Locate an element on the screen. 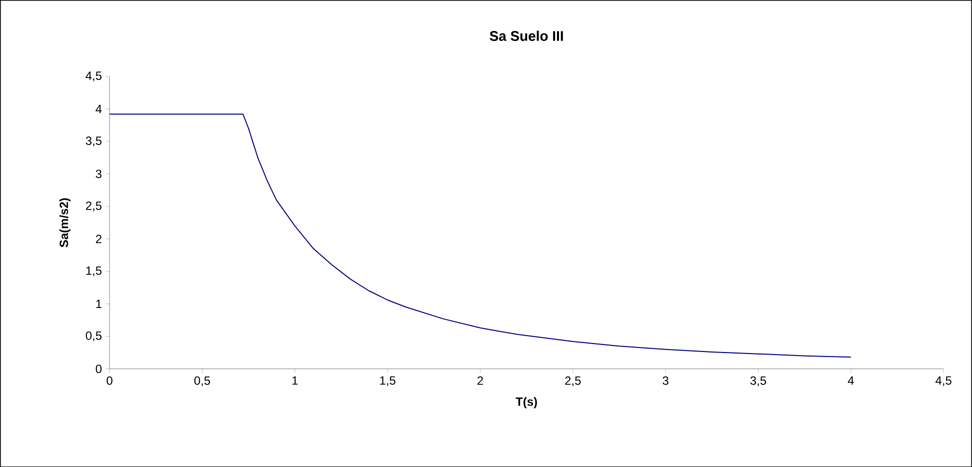 This screenshot has height=467, width=972. y-tick-label: 0,5 is located at coordinates (94, 336).